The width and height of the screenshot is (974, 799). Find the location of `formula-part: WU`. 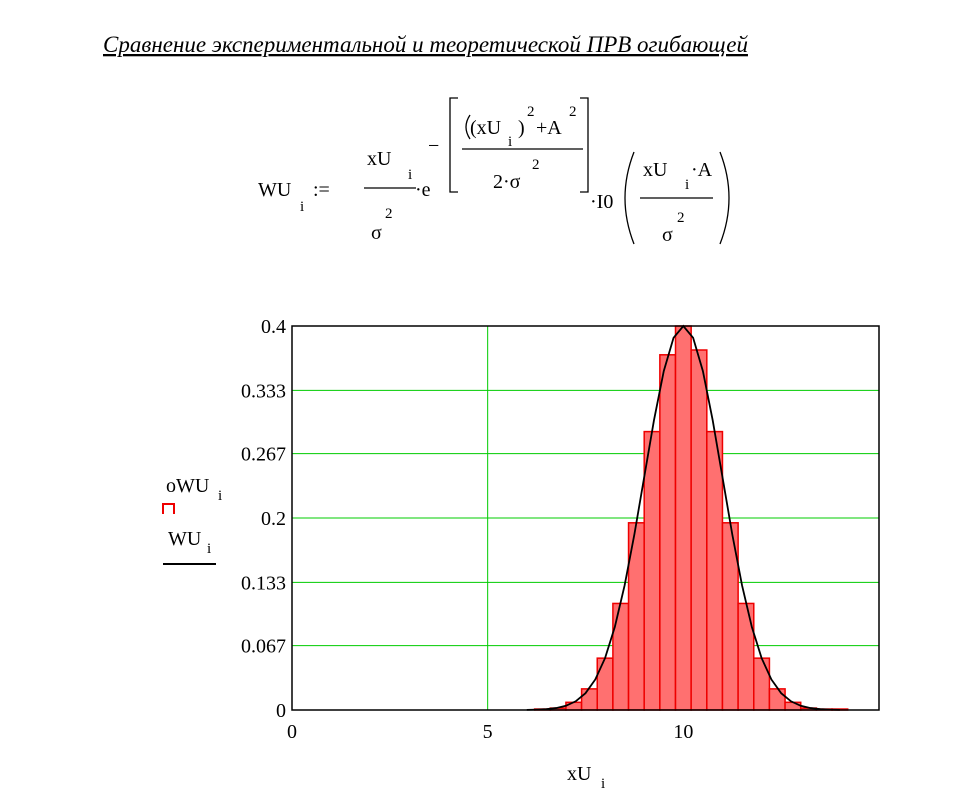

formula-part: WU is located at coordinates (275, 190).